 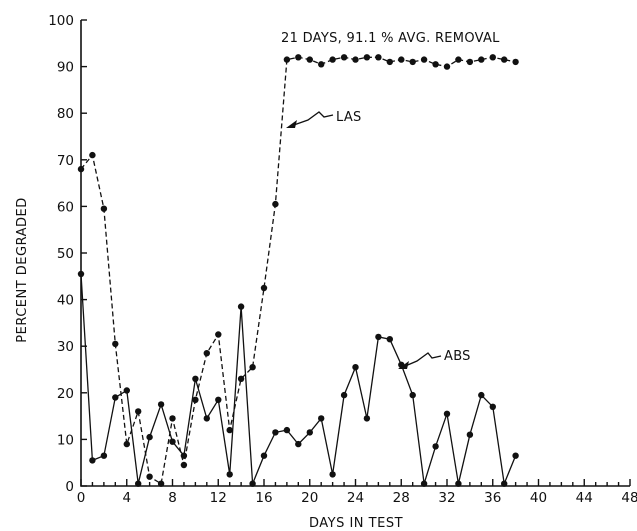 I want to click on las-arrowhead, so click(x=291, y=124).